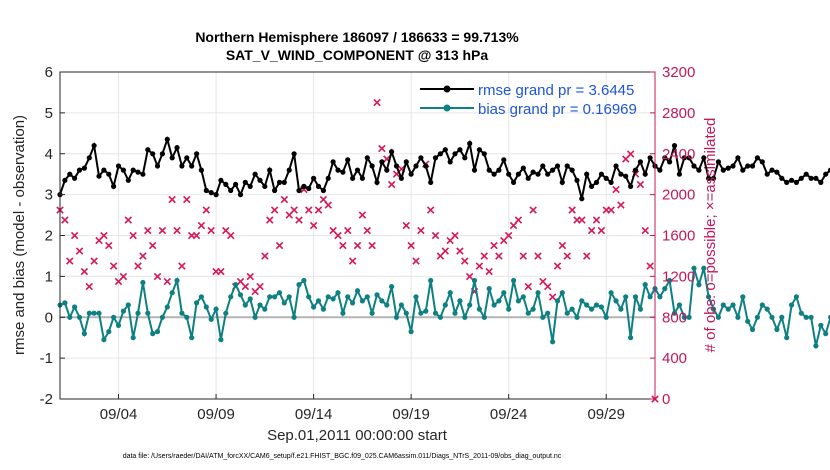 Image resolution: width=830 pixels, height=470 pixels. What do you see at coordinates (49, 276) in the screenshot?
I see `left-y-tick-label: 1` at bounding box center [49, 276].